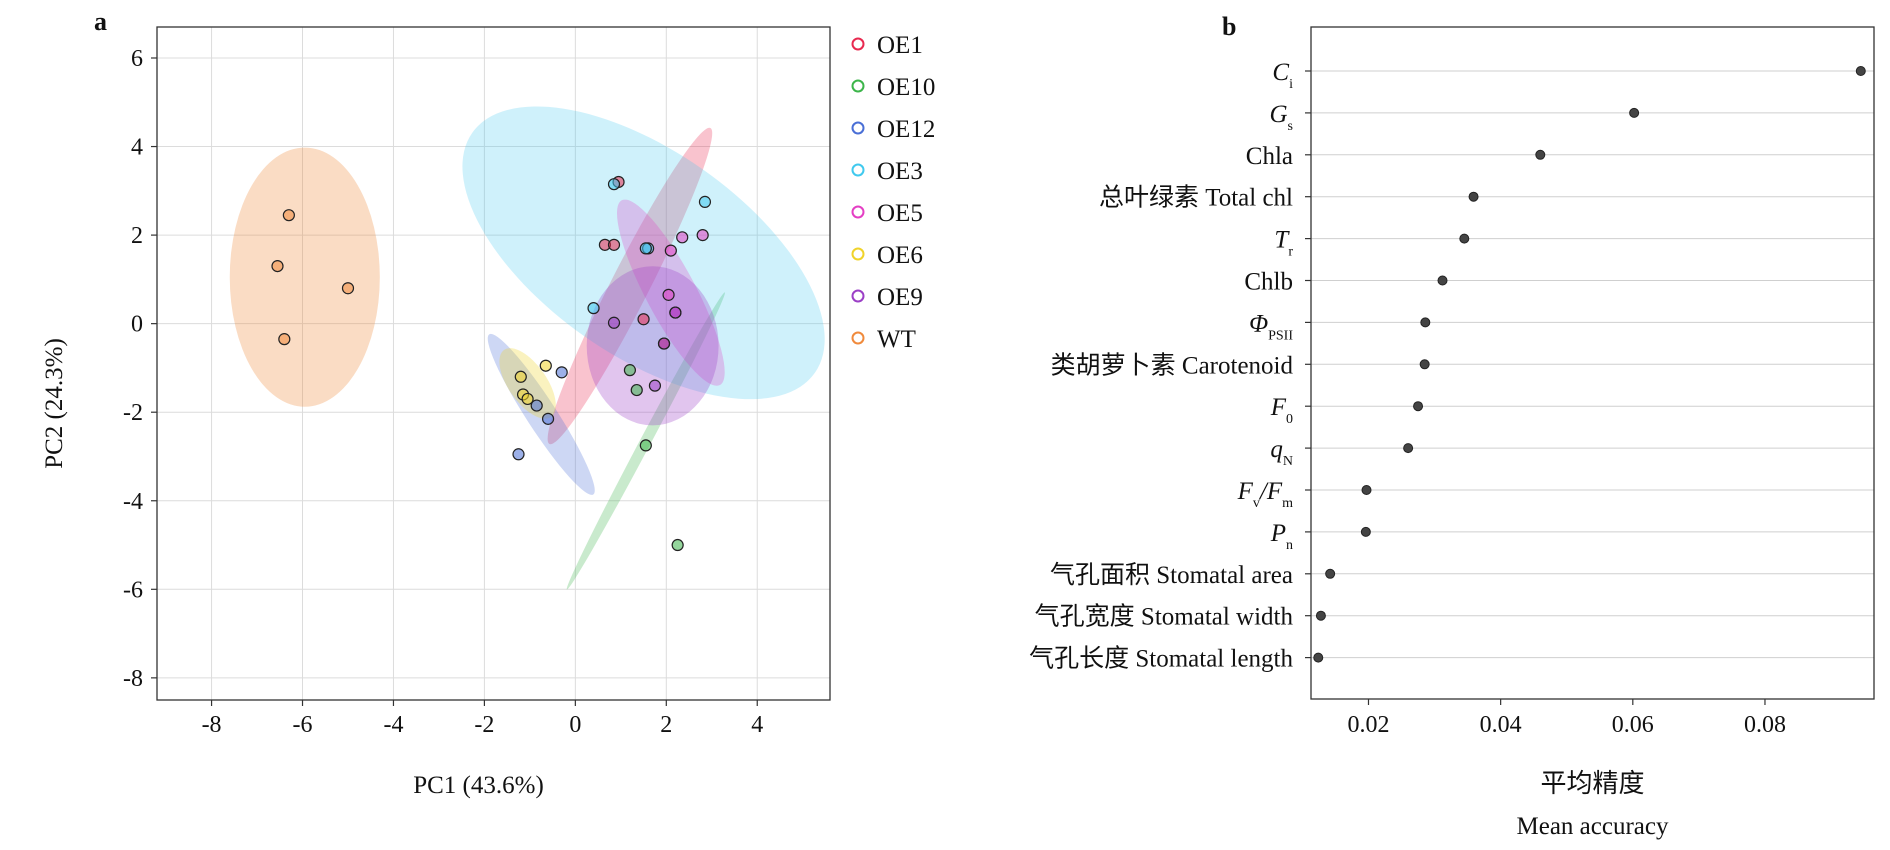  What do you see at coordinates (858, 338) in the screenshot?
I see `legend-marker-wt` at bounding box center [858, 338].